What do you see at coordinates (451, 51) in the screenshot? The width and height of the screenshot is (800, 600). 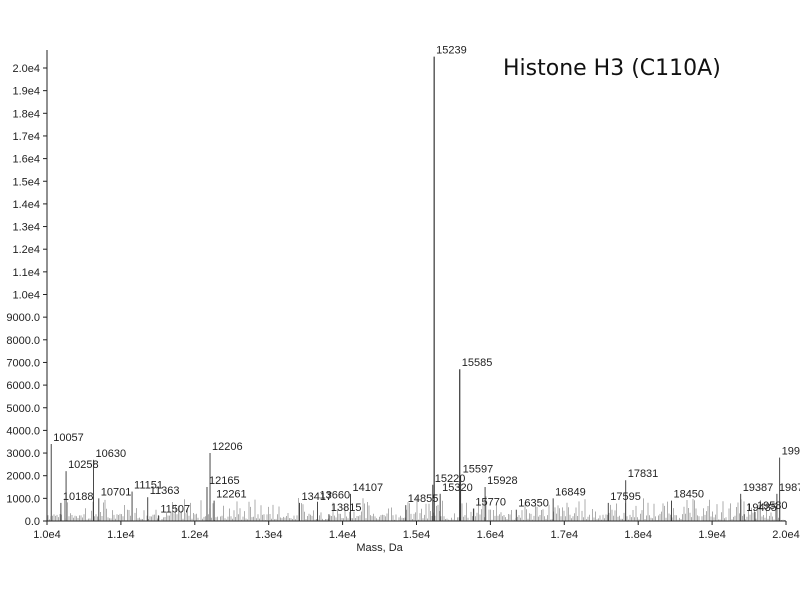 I see `peak-label: 15239` at bounding box center [451, 51].